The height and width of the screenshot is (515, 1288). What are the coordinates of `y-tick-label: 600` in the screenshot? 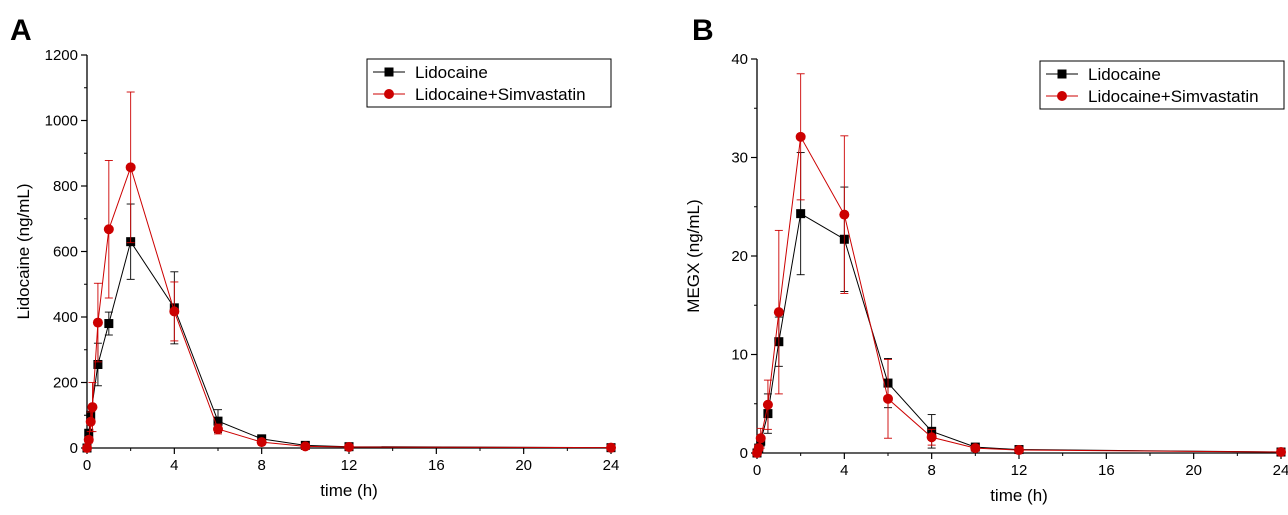 It's located at (65, 252).